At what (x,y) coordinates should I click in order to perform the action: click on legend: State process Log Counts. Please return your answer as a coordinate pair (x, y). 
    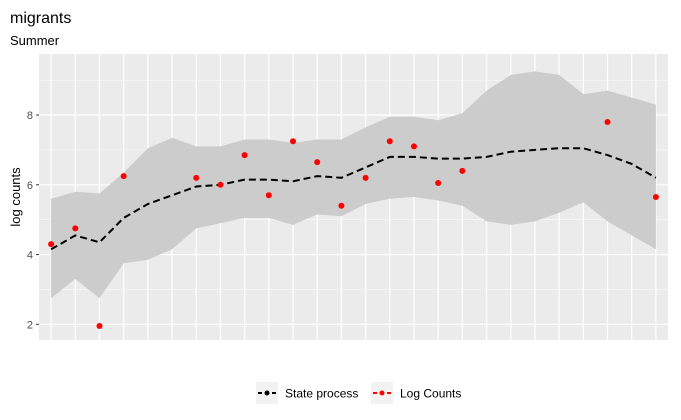
    Looking at the image, I should click on (358, 393).